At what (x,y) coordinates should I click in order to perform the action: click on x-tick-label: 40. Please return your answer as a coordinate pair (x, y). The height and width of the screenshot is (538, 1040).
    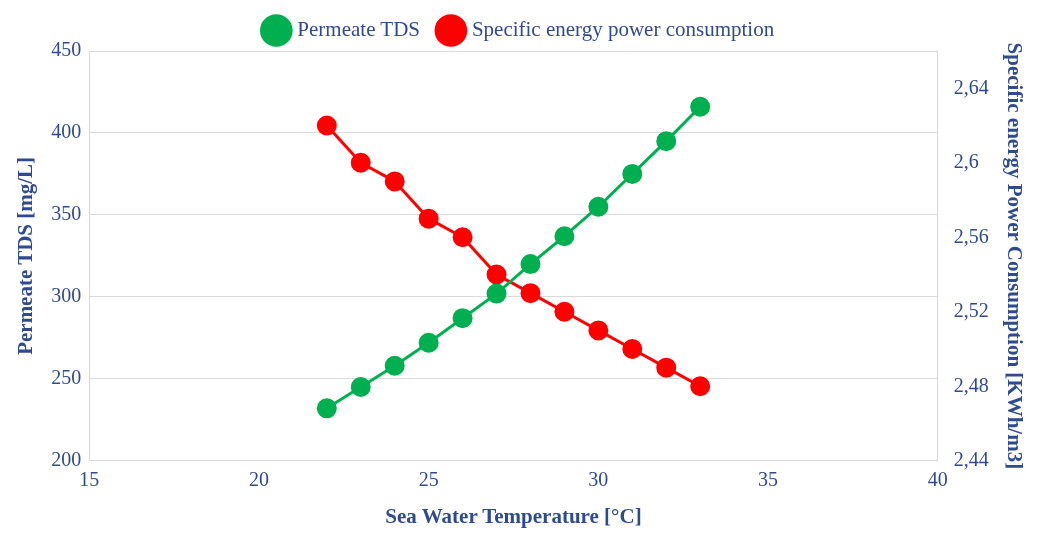
    Looking at the image, I should click on (937, 479).